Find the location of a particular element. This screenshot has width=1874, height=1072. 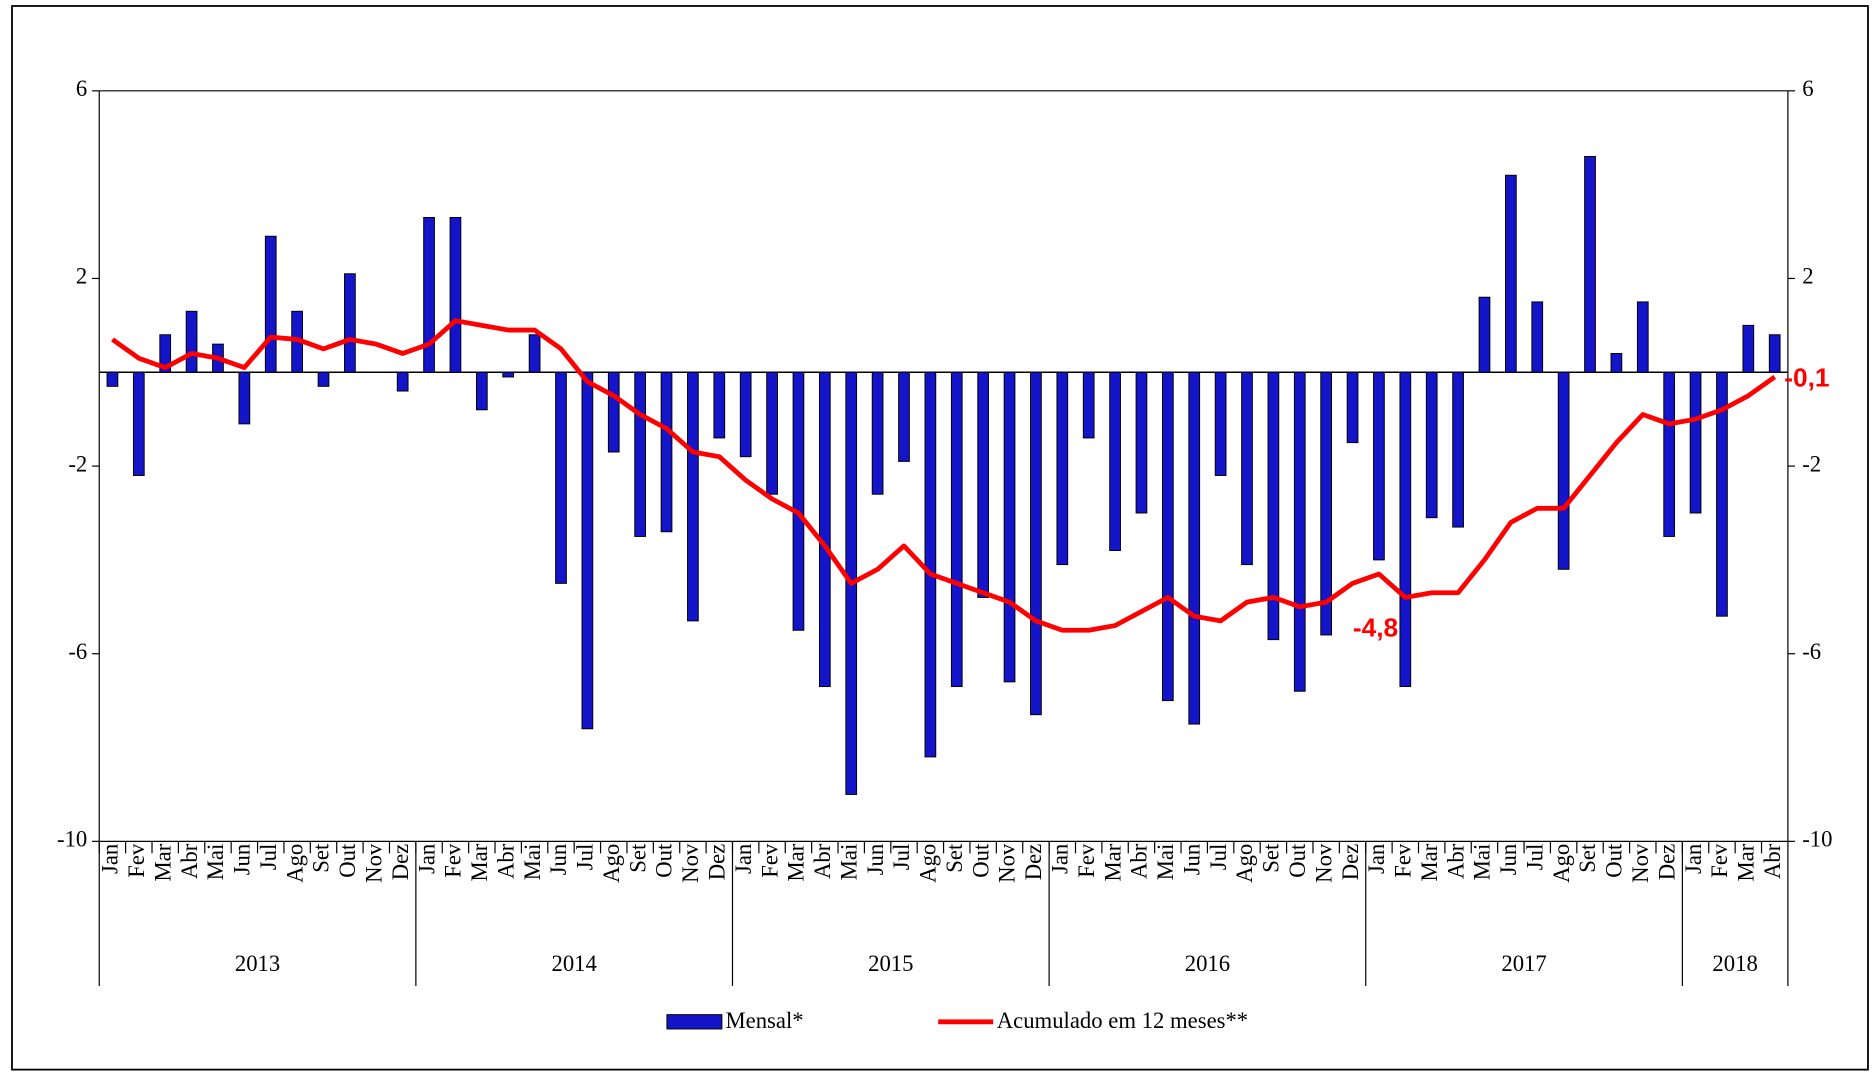

year-label: 2013 is located at coordinates (257, 963).